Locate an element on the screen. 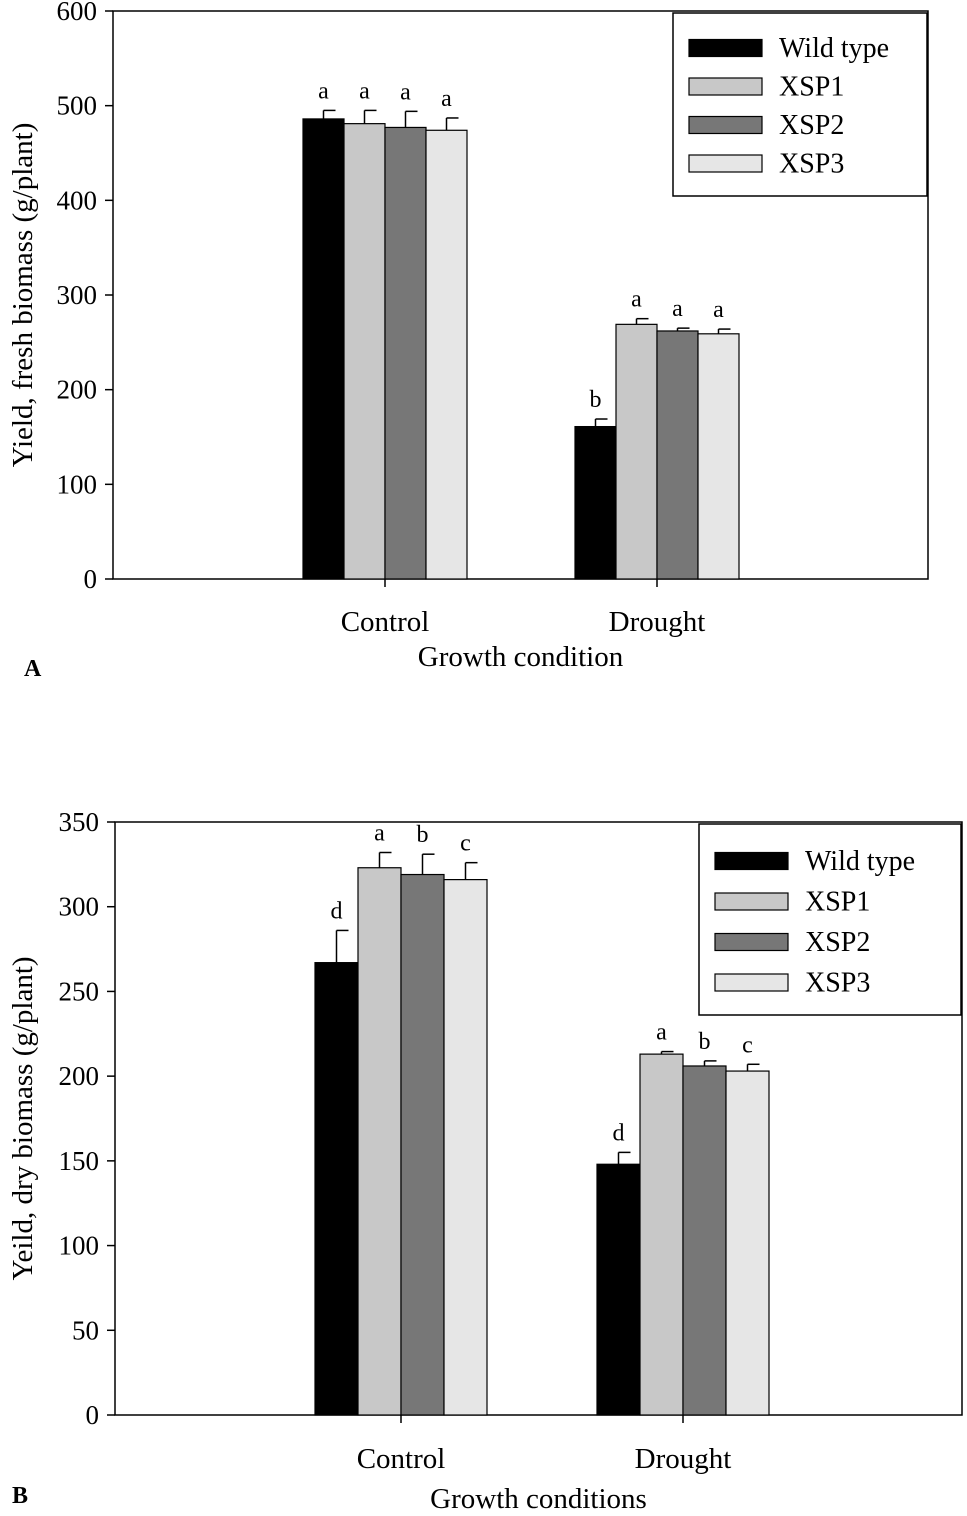 This screenshot has width=967, height=1516. y-axis-label: Yeild, dry biomass (g/plant) is located at coordinates (23, 1118).